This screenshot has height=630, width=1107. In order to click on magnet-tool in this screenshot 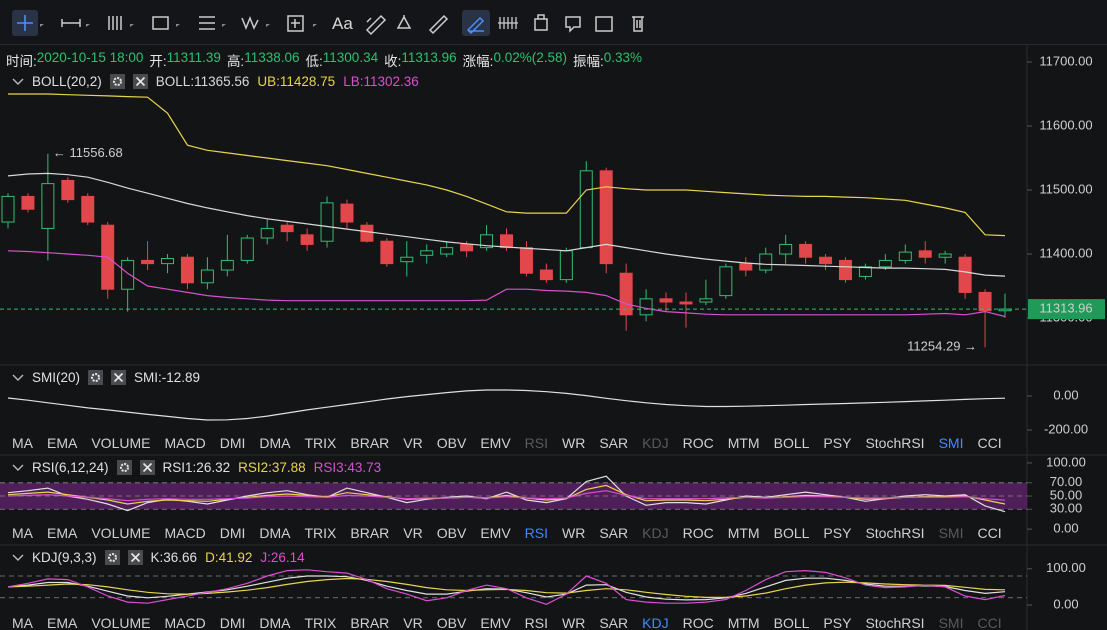, I will do `click(404, 21)`.